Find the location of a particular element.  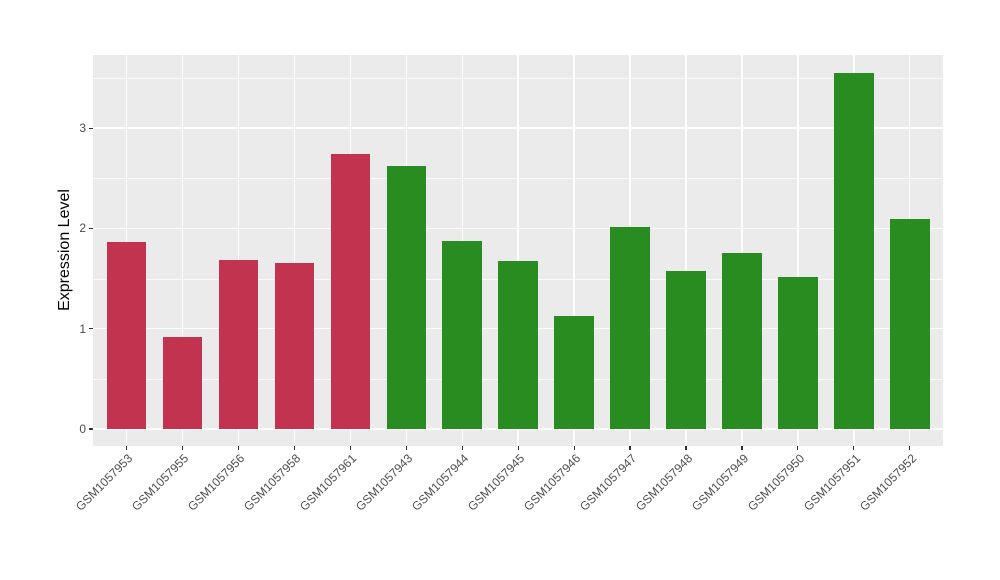

y-axis-title: Expression Level is located at coordinates (64, 250).